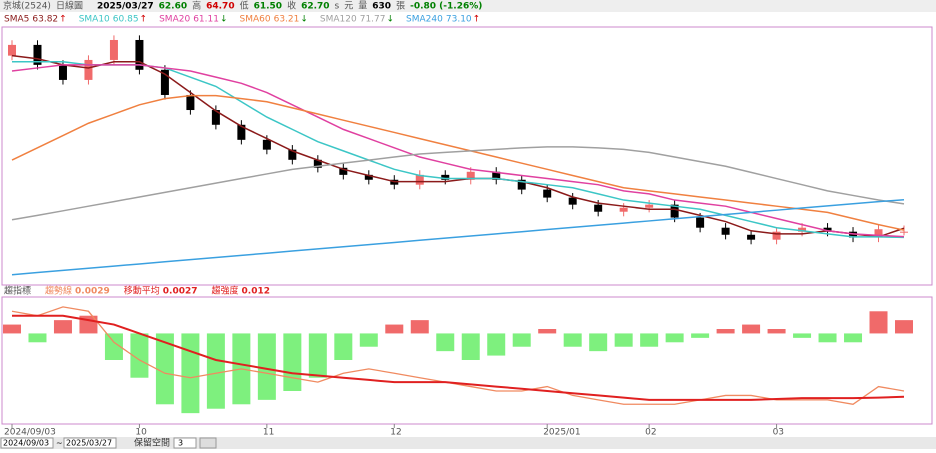 Image resolution: width=936 pixels, height=453 pixels. I want to click on indicator-title: 趨指標, so click(17, 291).